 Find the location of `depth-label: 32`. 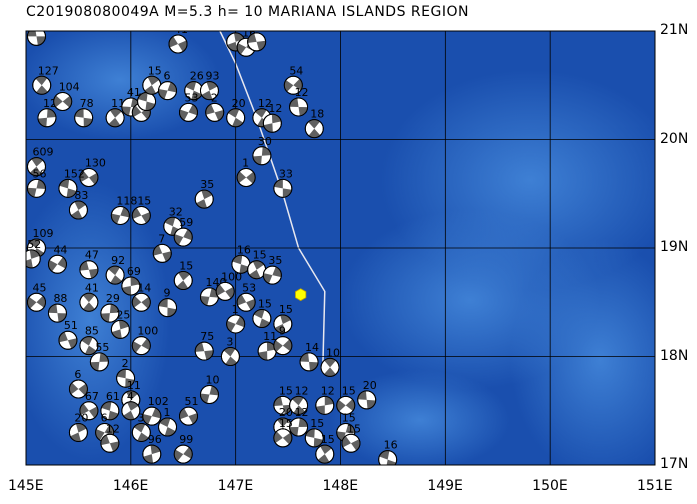

depth-label: 32 is located at coordinates (176, 211).